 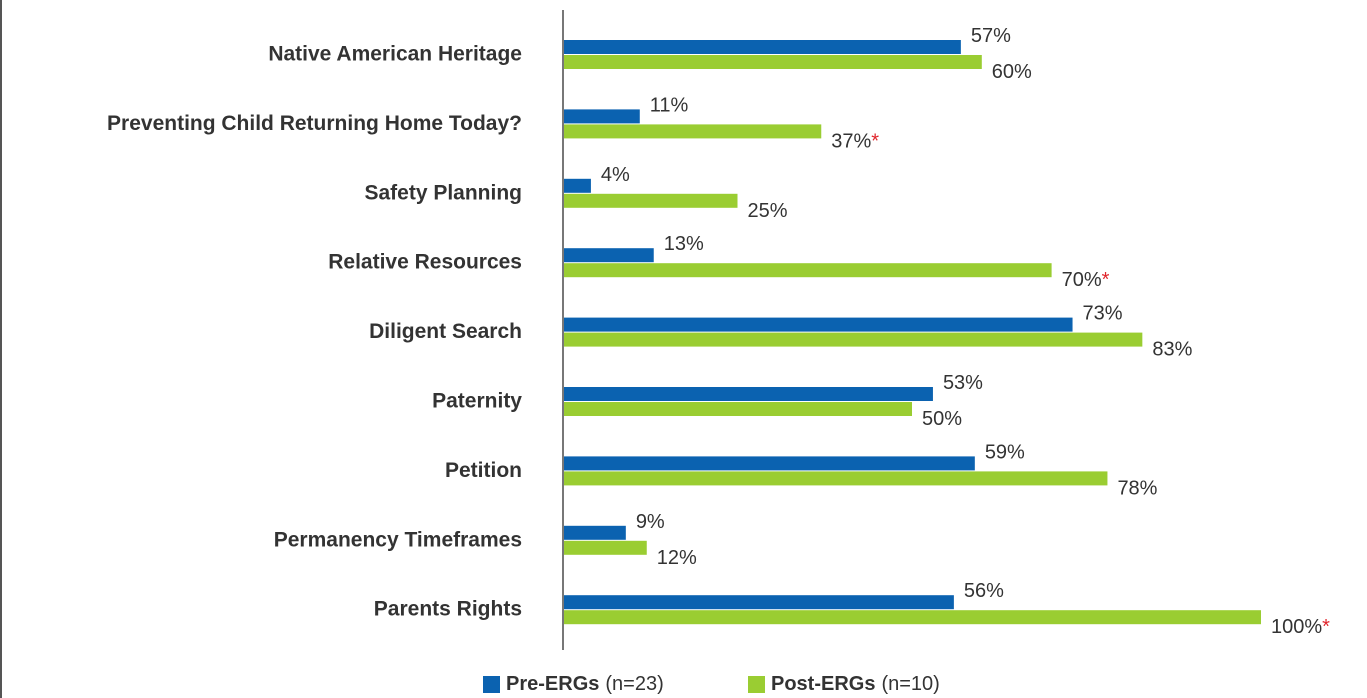 I want to click on value-label-text: 37%, so click(x=851, y=142).